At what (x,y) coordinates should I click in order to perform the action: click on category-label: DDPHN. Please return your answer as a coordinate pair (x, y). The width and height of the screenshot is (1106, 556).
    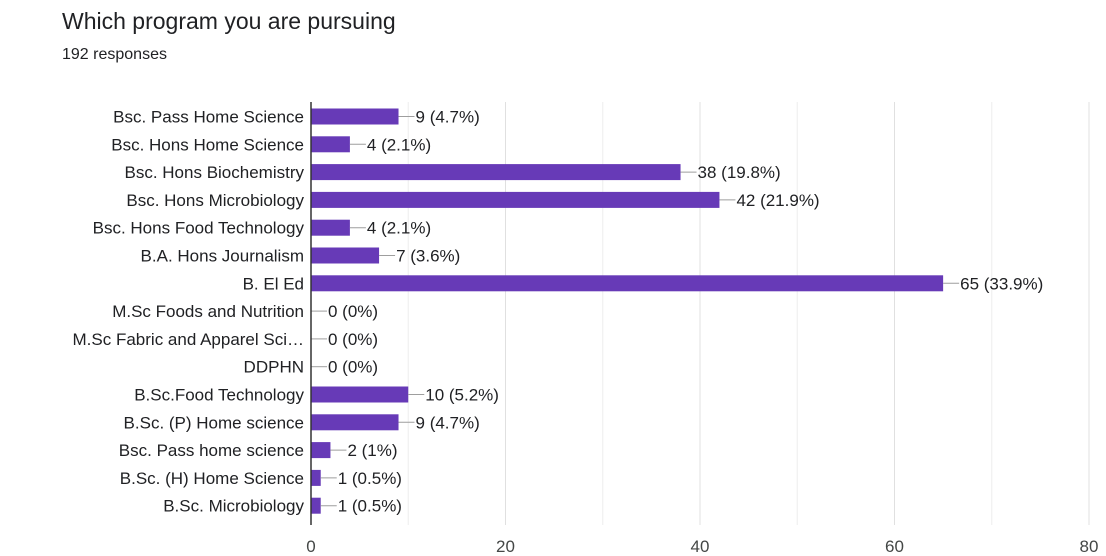
    Looking at the image, I should click on (274, 367).